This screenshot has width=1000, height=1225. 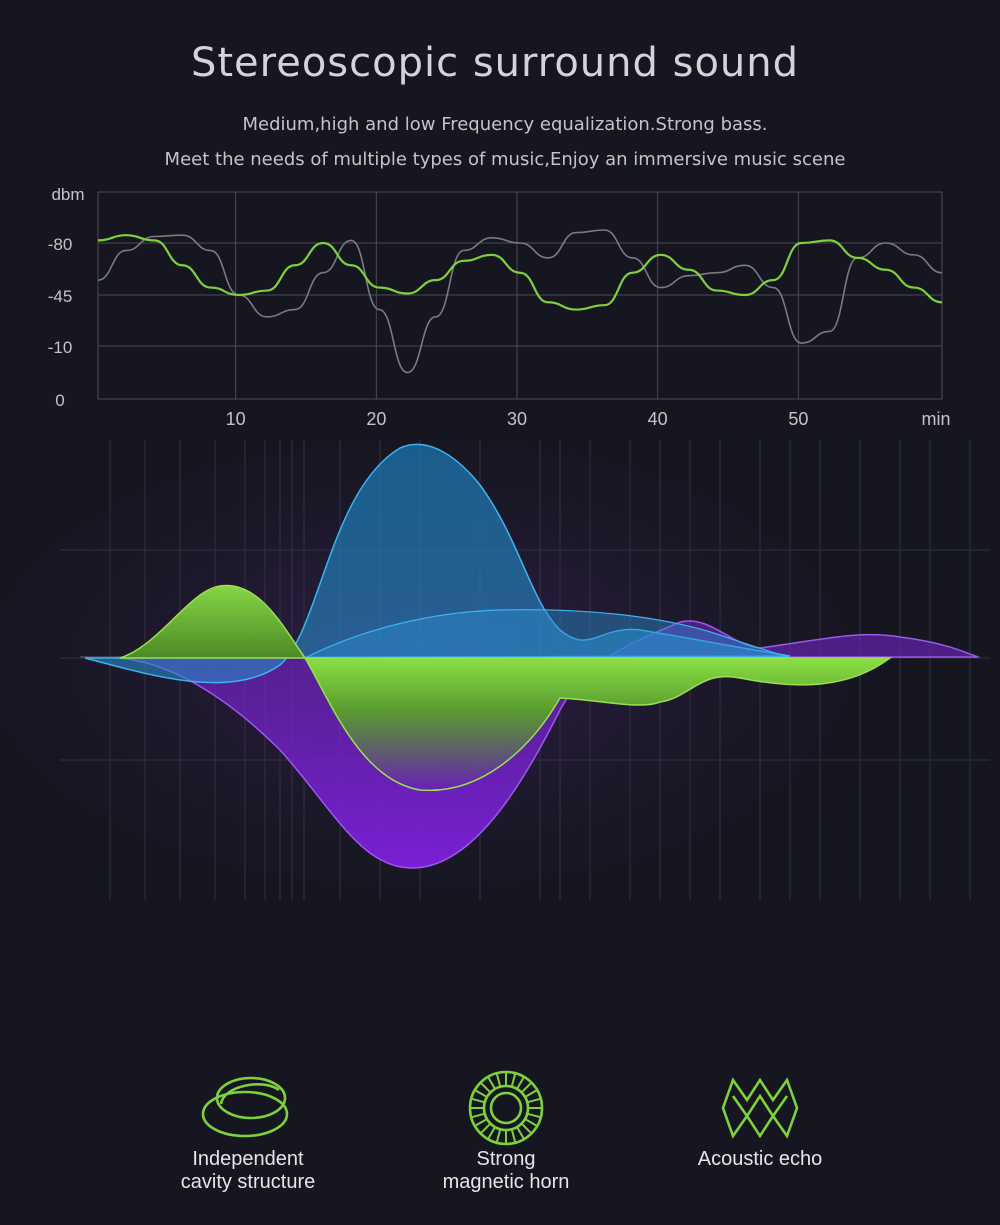 What do you see at coordinates (248, 1182) in the screenshot?
I see `feature-label-line-2: cavity structure` at bounding box center [248, 1182].